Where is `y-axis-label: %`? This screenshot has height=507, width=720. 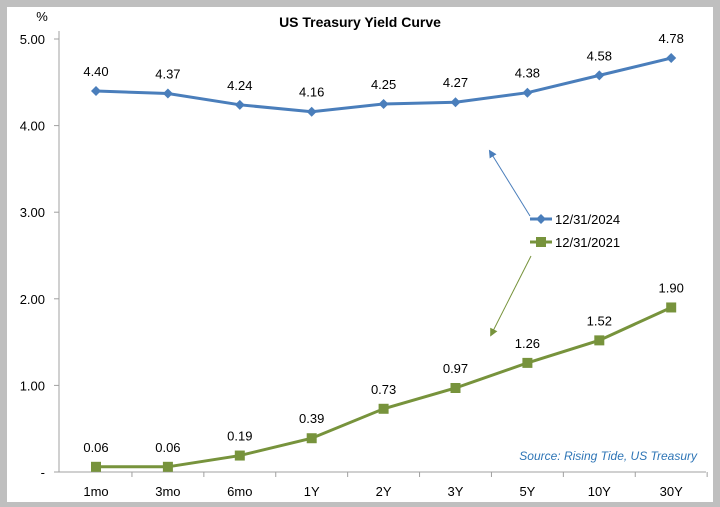 y-axis-label: % is located at coordinates (42, 16).